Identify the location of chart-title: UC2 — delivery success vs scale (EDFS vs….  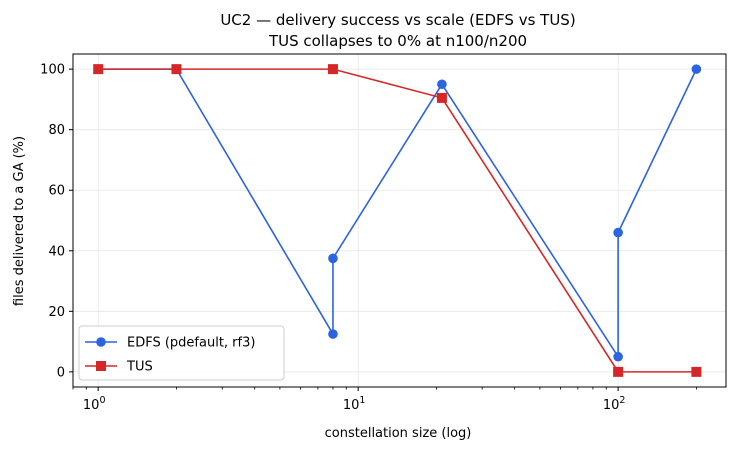
(397, 20).